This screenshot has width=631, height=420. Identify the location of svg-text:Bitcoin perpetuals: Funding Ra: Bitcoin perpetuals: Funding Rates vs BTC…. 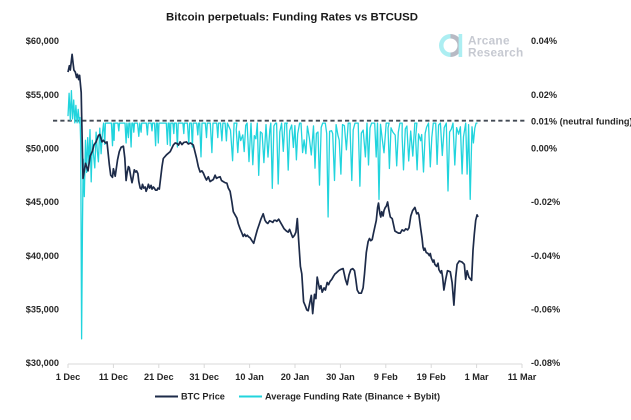
(292, 18).